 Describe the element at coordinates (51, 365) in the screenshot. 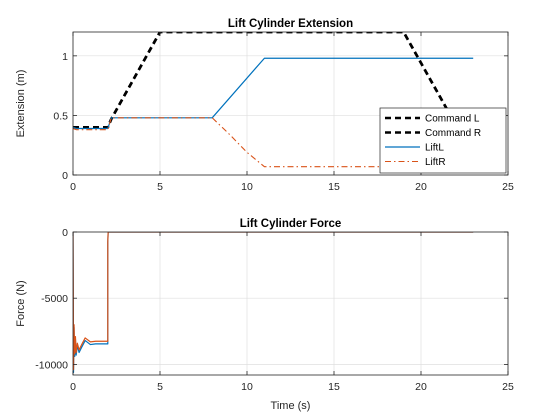

I see `force-y-tick-label: -10000` at that location.